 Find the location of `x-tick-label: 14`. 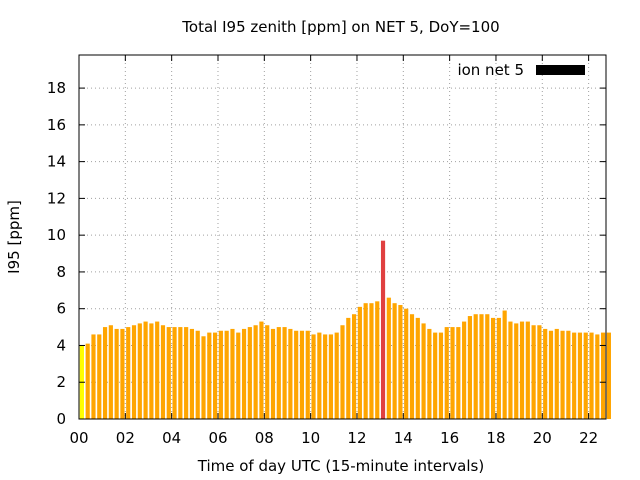

x-tick-label: 14 is located at coordinates (403, 438).